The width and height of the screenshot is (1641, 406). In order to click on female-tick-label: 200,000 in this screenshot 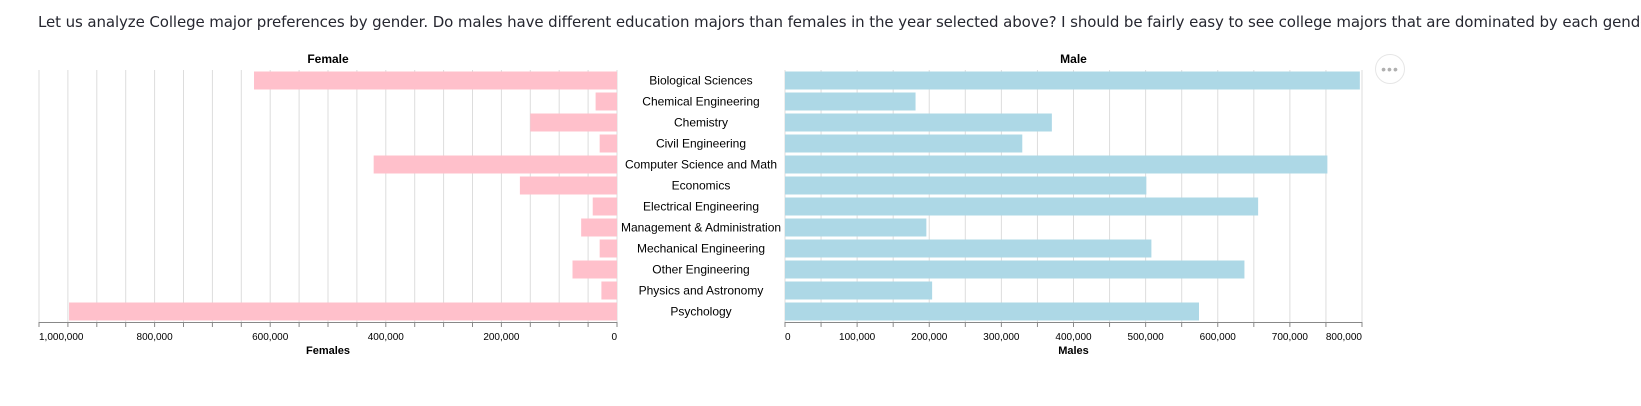, I will do `click(501, 337)`.